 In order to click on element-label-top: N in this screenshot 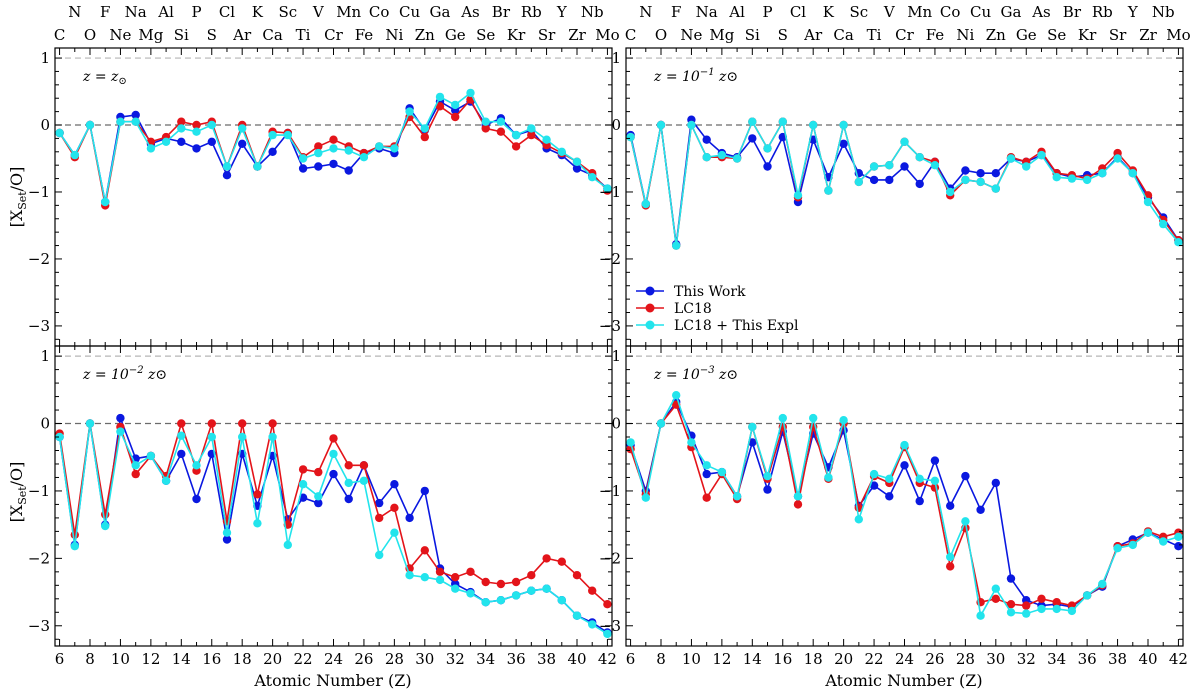, I will do `click(645, 12)`.